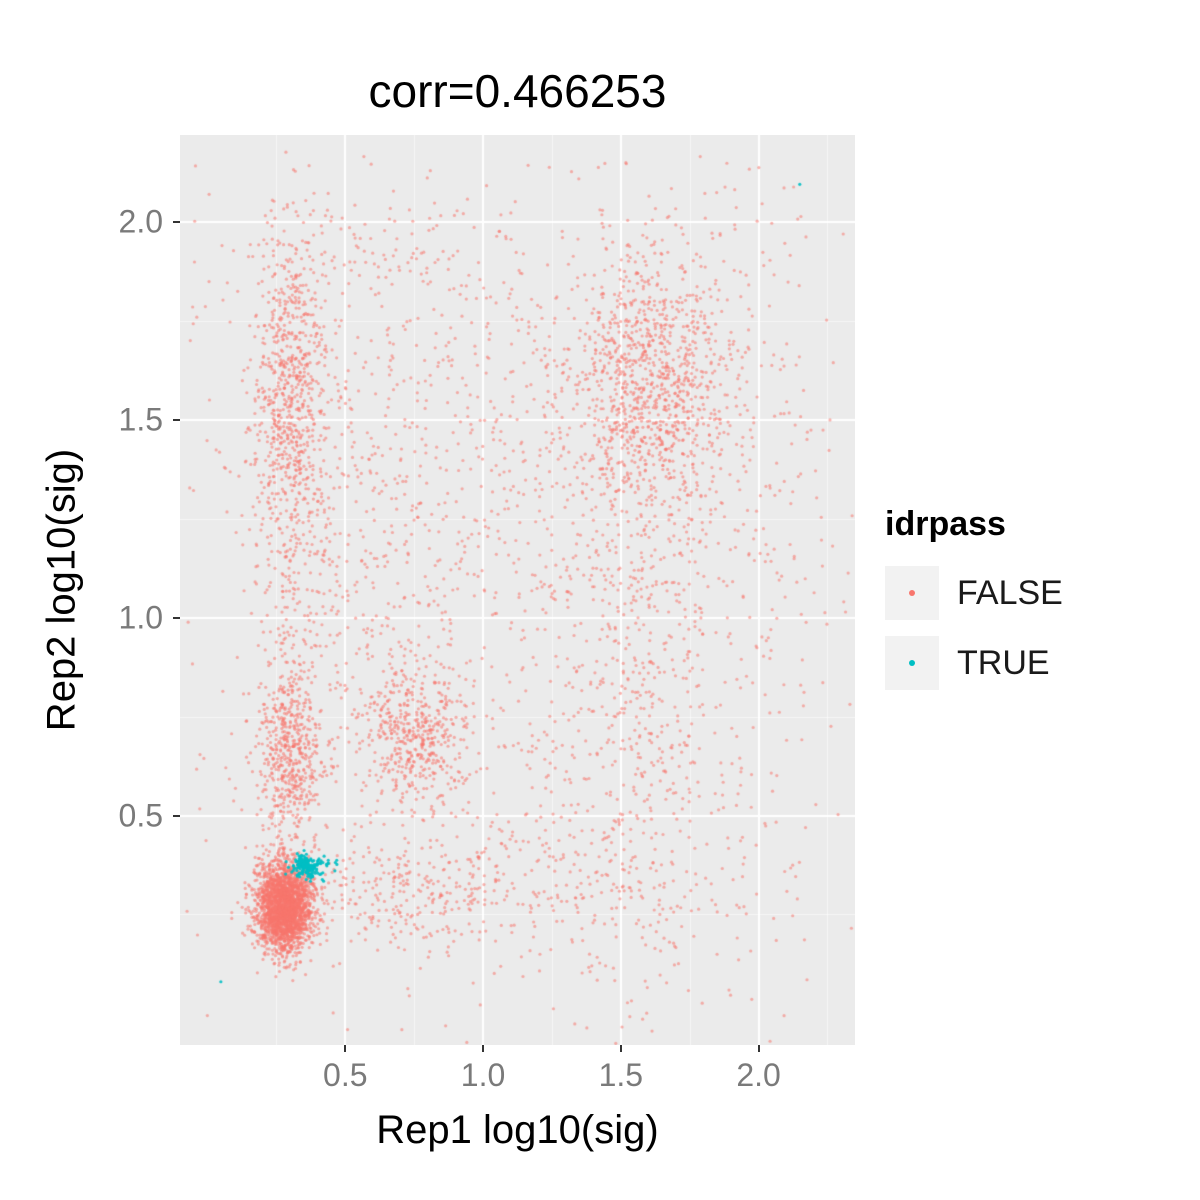 This screenshot has width=1200, height=1200. I want to click on y-axis-ticks: 0.5 1.0 1.5 2.0, so click(90, 590).